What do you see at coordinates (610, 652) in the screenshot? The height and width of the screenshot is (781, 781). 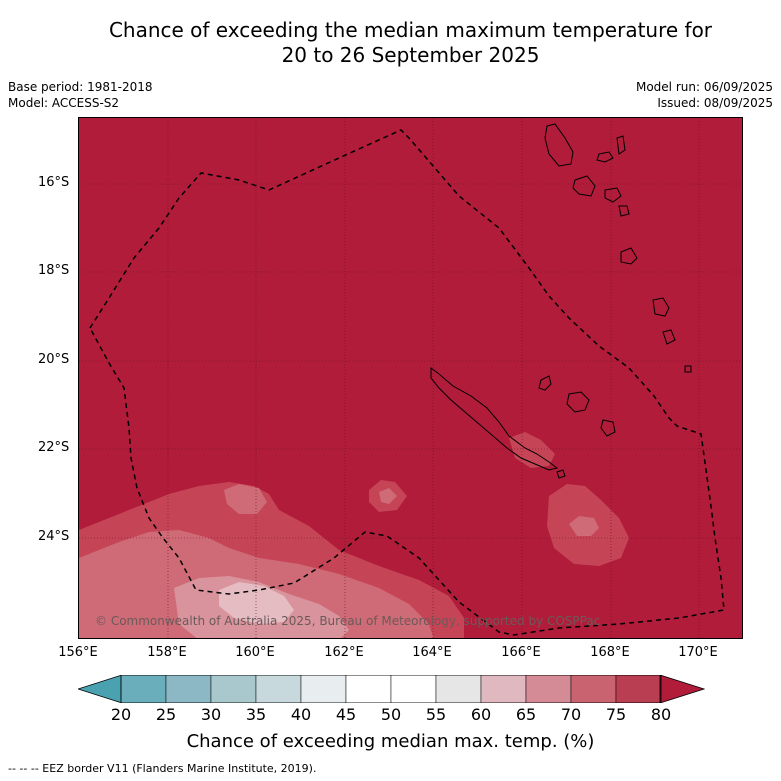 I see `lon-label: 168°E` at bounding box center [610, 652].